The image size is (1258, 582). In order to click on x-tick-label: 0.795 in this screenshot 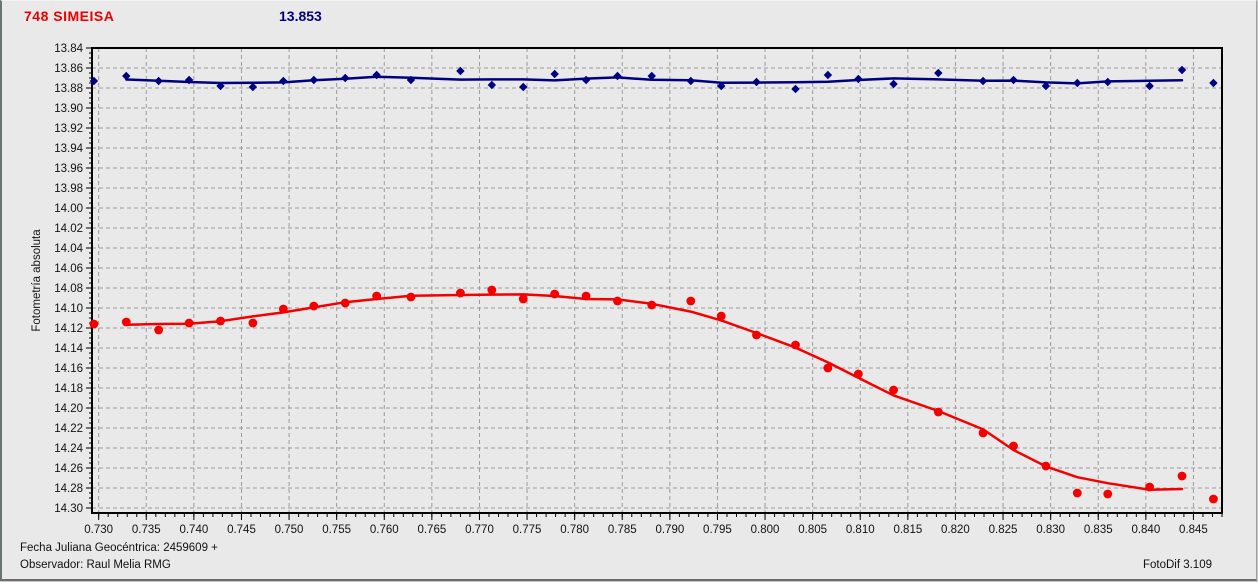, I will do `click(717, 530)`.